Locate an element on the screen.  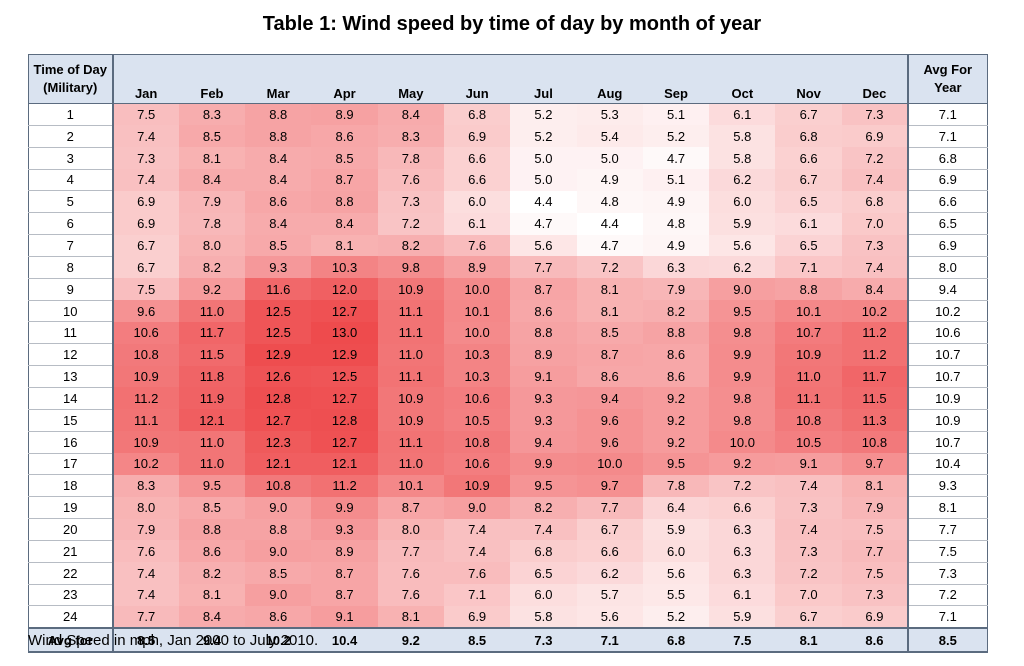
table-row: 3 7.3 8.1 8.4 8.5 7.8 6.6 5.0 5.0 4.7 5.8 6.6 7.2 6.8 is located at coordinates (508, 158).